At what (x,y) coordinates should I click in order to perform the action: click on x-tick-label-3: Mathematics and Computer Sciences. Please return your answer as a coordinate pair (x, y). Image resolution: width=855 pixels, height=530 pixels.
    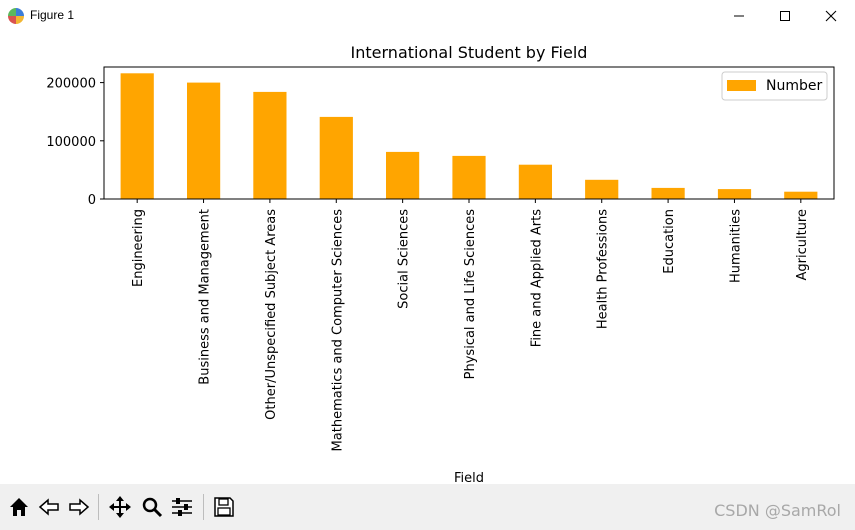
    Looking at the image, I should click on (337, 330).